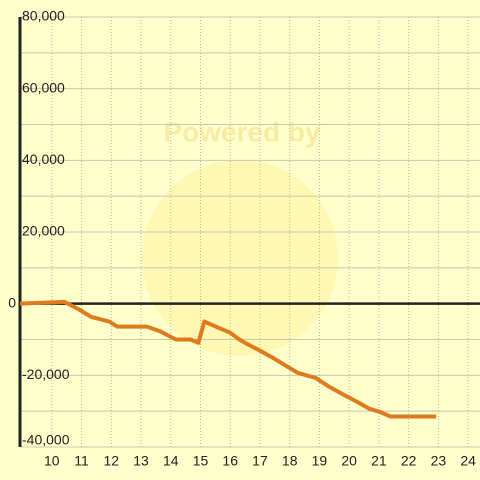  What do you see at coordinates (242, 131) in the screenshot?
I see `watermark: Powered by` at bounding box center [242, 131].